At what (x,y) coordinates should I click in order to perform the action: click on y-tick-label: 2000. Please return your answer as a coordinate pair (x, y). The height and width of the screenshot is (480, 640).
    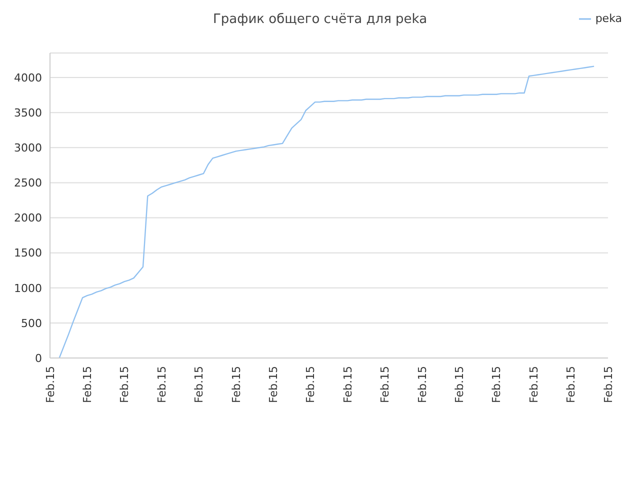
    Looking at the image, I should click on (28, 218).